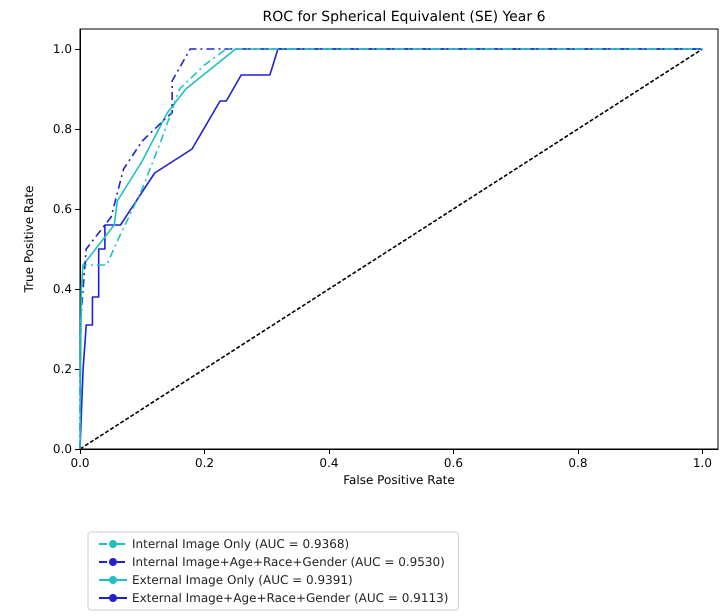  What do you see at coordinates (62, 209) in the screenshot?
I see `y-tick-label: 0.6` at bounding box center [62, 209].